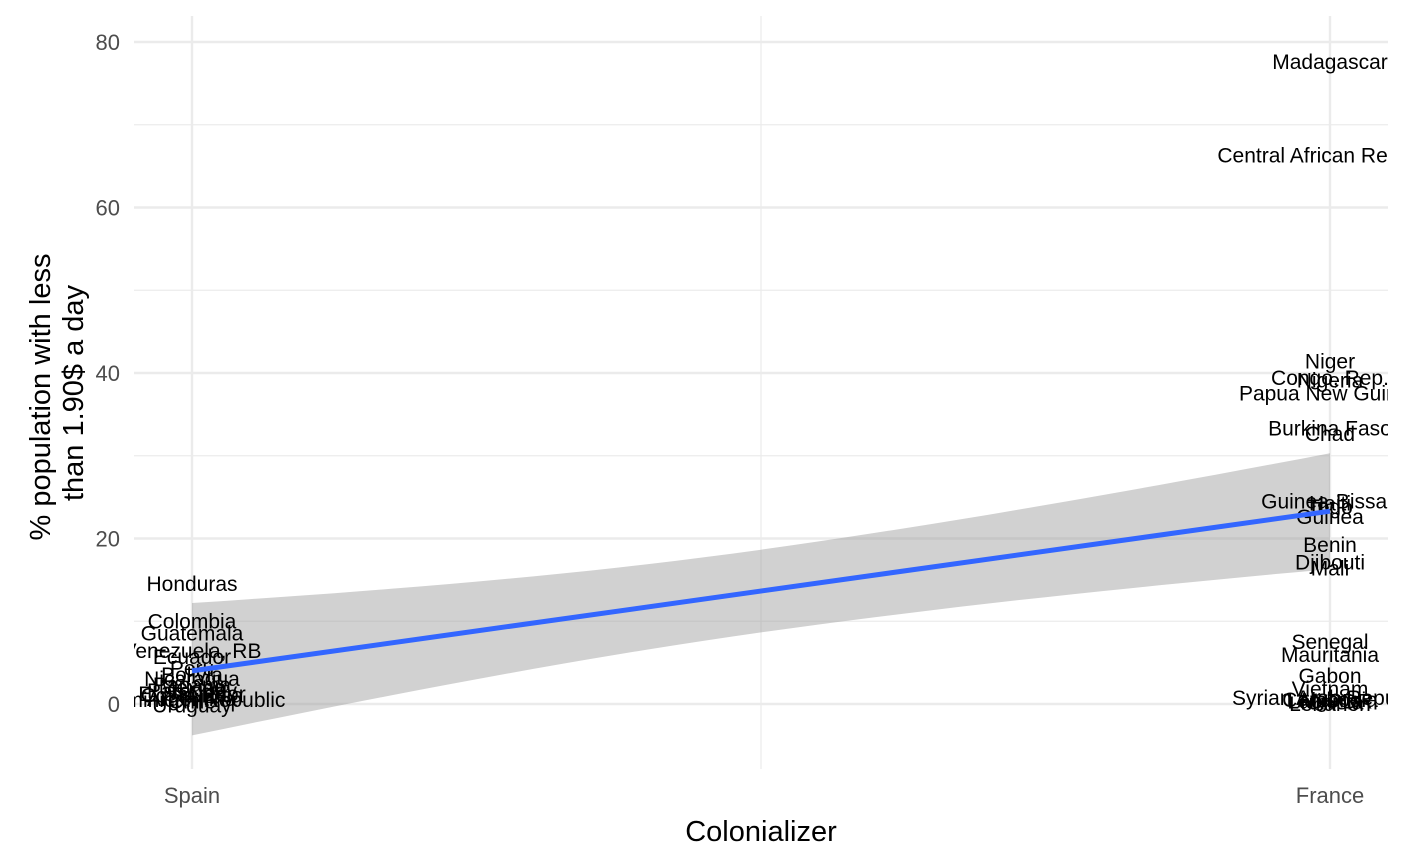 This screenshot has height=864, width=1404. I want to click on country-label: Mauritania, so click(1330, 655).